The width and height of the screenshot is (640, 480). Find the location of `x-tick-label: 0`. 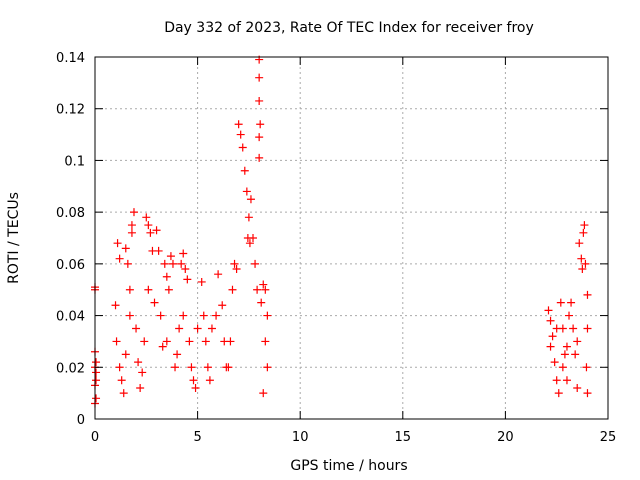

x-tick-label: 0 is located at coordinates (95, 437).